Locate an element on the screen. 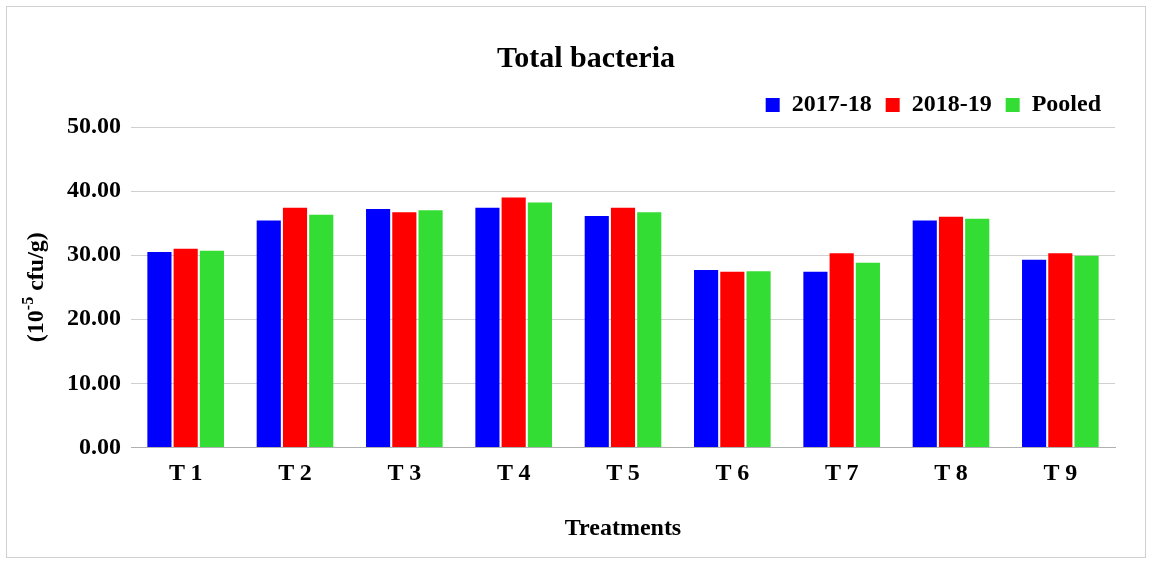 This screenshot has width=1152, height=564. x-tick-label: T 3 is located at coordinates (404, 472).